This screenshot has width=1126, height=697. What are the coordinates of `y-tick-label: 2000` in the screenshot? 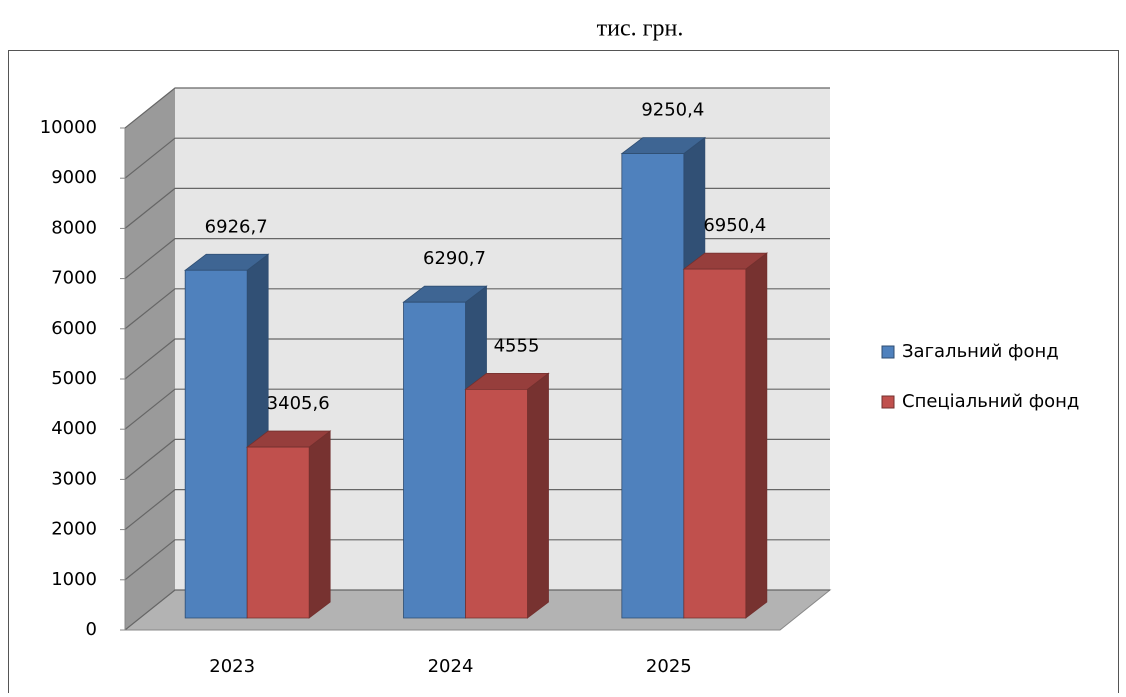 It's located at (74, 529).